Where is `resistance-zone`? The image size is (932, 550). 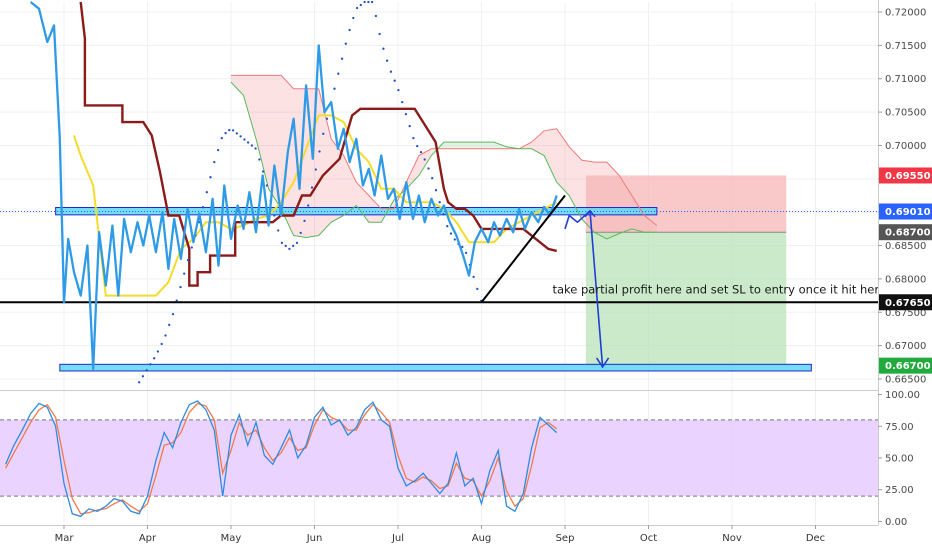 resistance-zone is located at coordinates (356, 211).